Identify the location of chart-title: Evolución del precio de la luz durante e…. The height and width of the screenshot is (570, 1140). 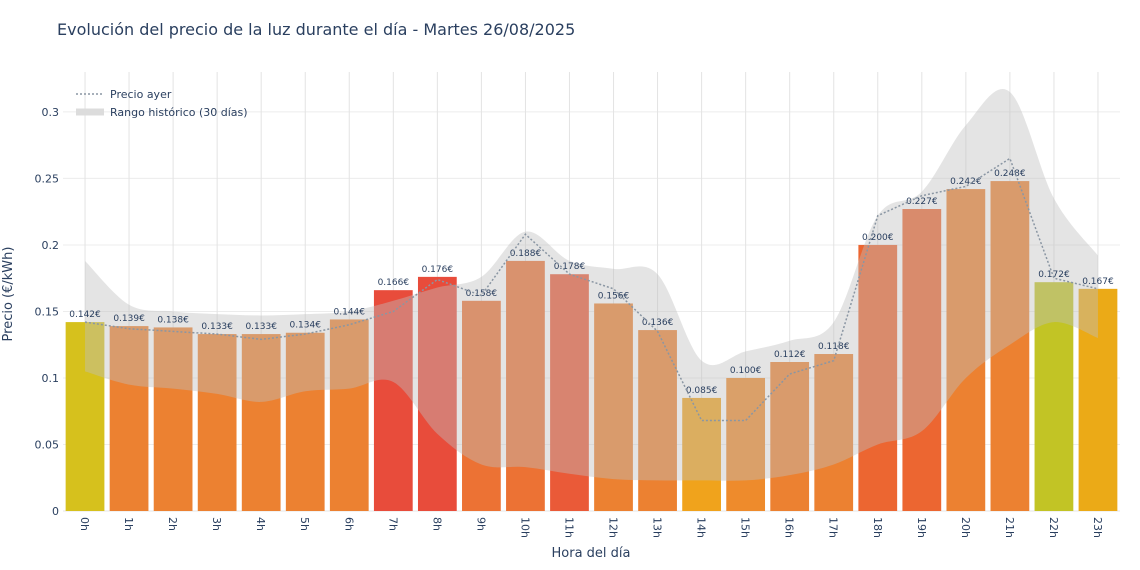
(316, 29).